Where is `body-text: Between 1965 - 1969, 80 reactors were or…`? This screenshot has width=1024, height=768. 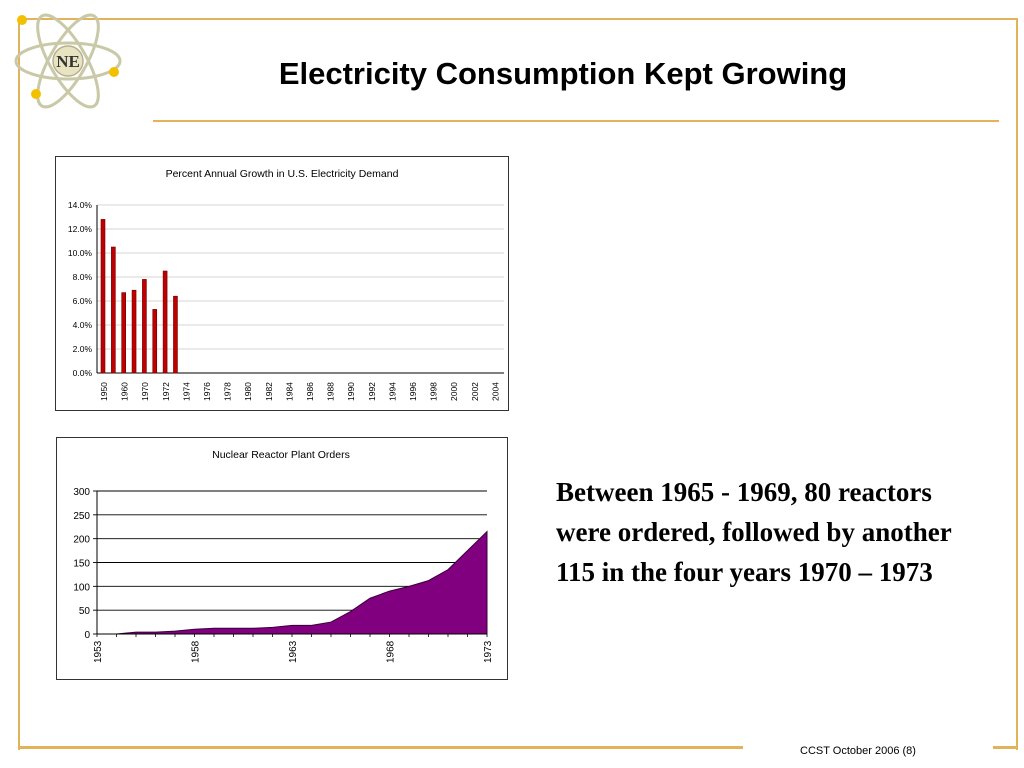
body-text: Between 1965 - 1969, 80 reactors were or… is located at coordinates (754, 532).